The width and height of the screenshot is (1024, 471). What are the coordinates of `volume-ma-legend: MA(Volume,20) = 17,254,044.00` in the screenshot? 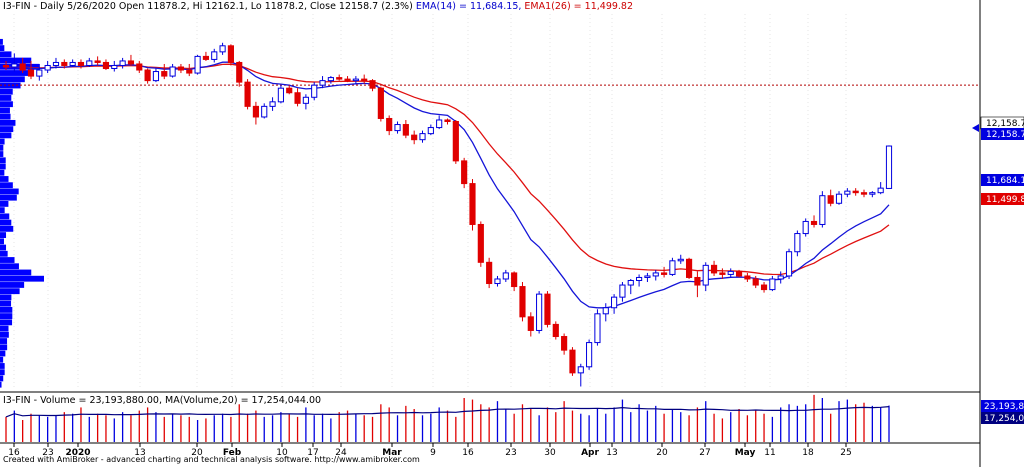 It's located at (243, 400).